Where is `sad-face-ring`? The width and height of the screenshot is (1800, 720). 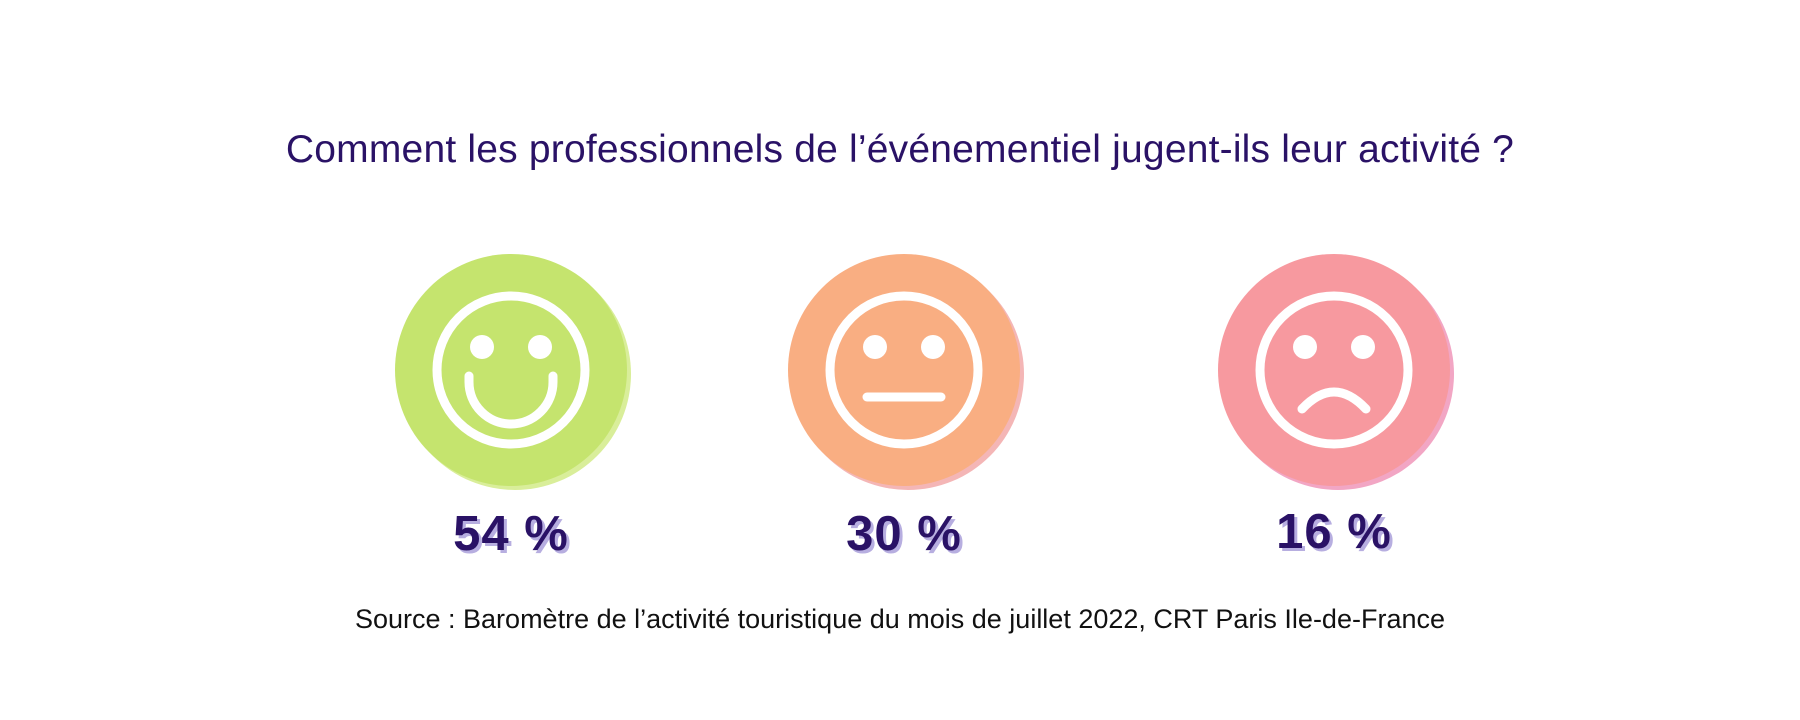 sad-face-ring is located at coordinates (1334, 370).